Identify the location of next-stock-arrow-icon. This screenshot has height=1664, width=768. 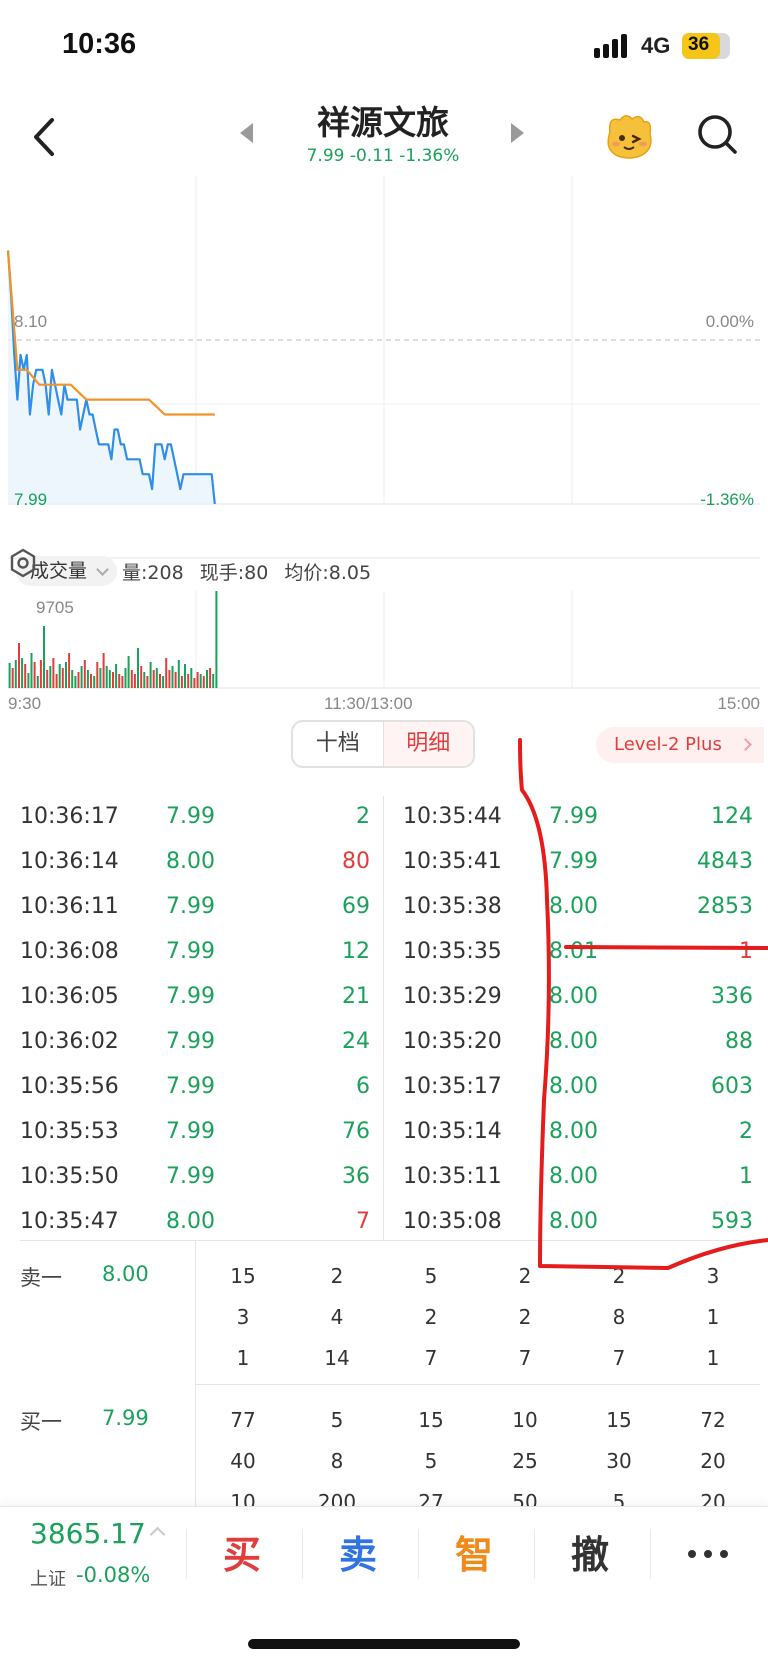
(517, 133).